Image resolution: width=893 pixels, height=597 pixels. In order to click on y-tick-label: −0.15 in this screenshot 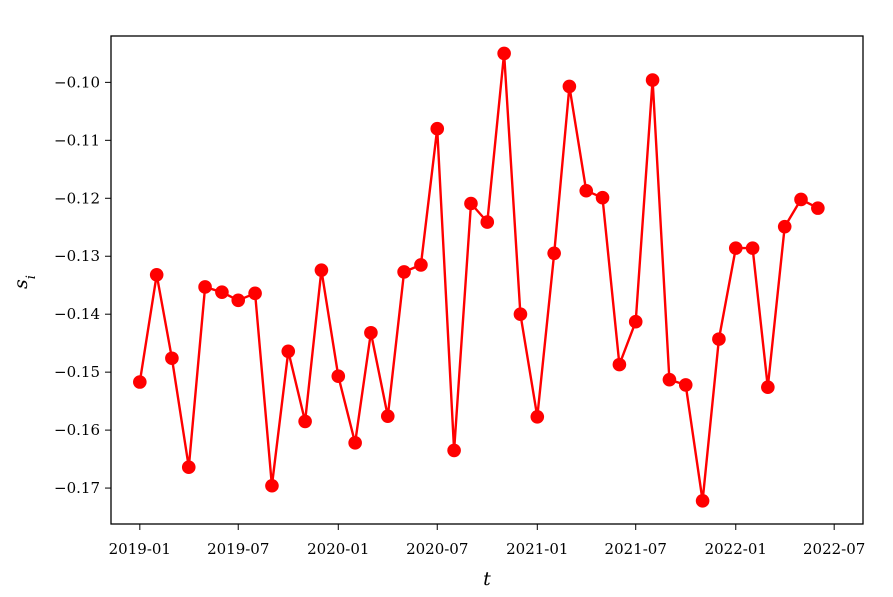, I will do `click(77, 372)`.